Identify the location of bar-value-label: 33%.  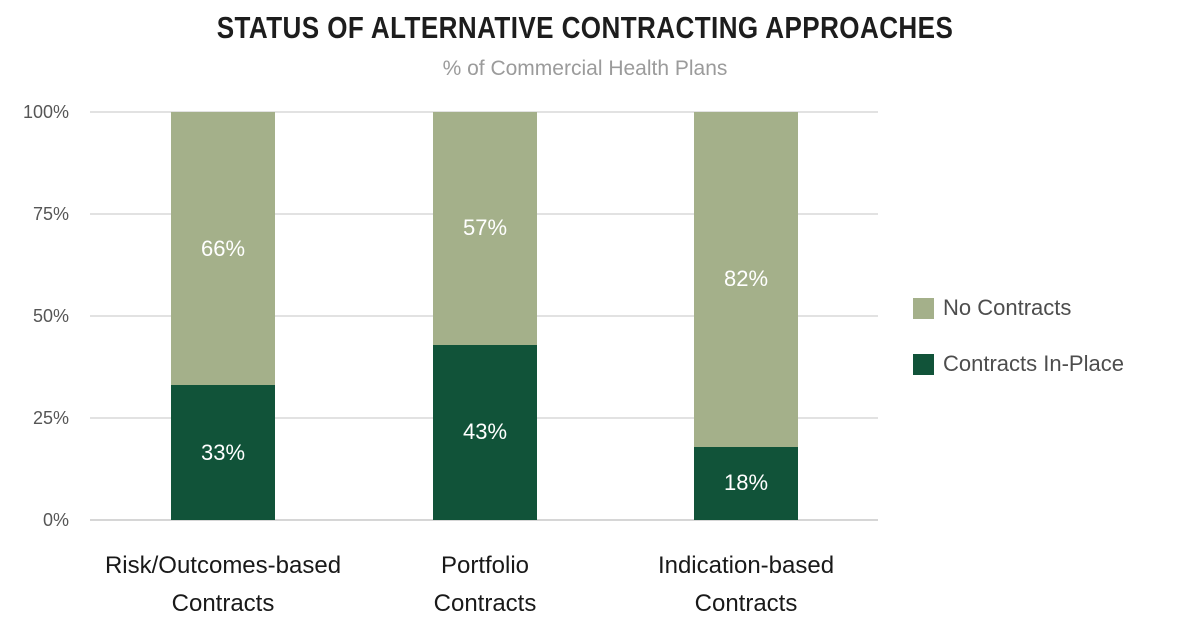
(223, 452).